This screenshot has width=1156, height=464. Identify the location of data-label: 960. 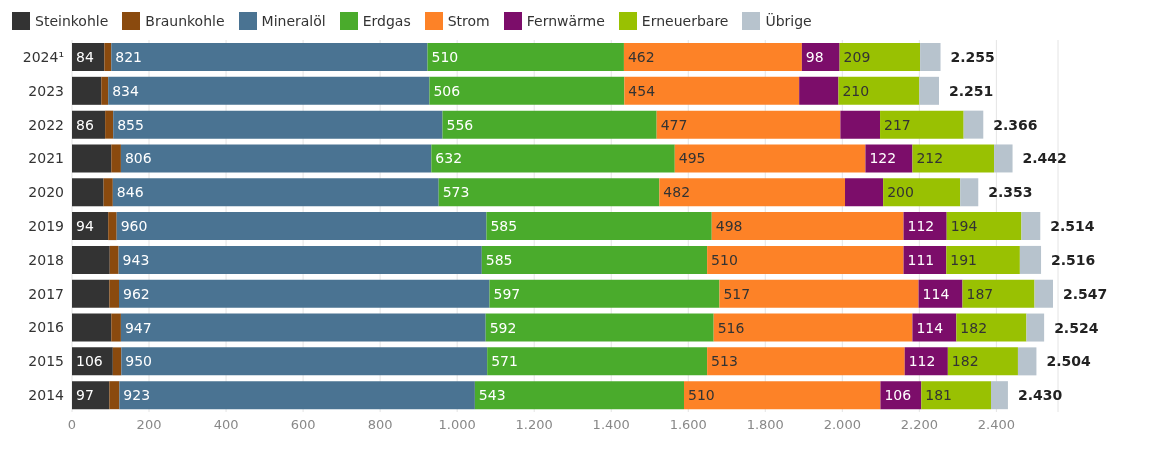
(134, 226).